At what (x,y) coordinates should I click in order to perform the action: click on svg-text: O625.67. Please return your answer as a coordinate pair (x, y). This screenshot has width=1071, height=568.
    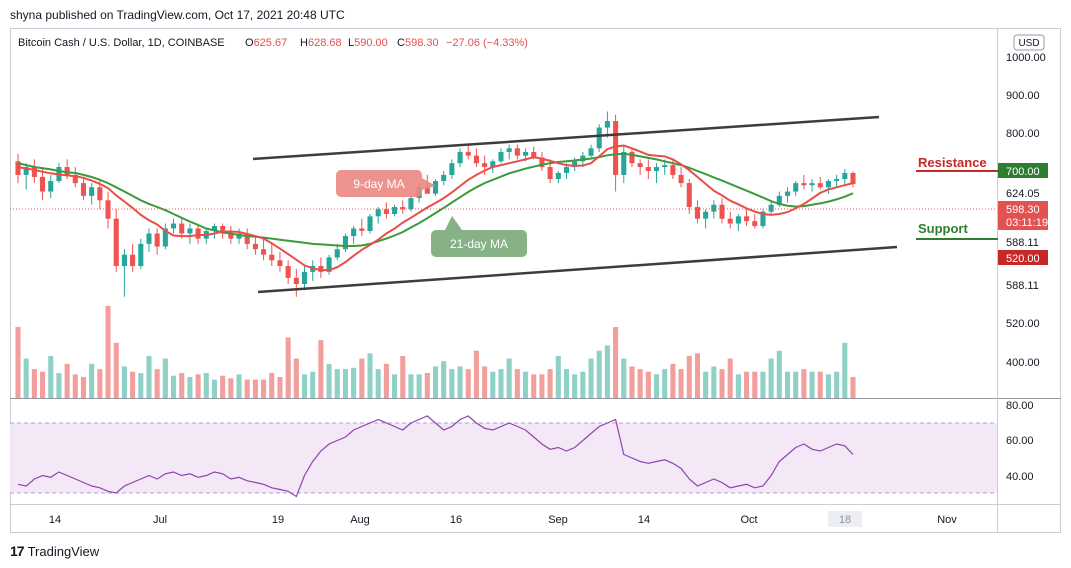
    Looking at the image, I should click on (266, 43).